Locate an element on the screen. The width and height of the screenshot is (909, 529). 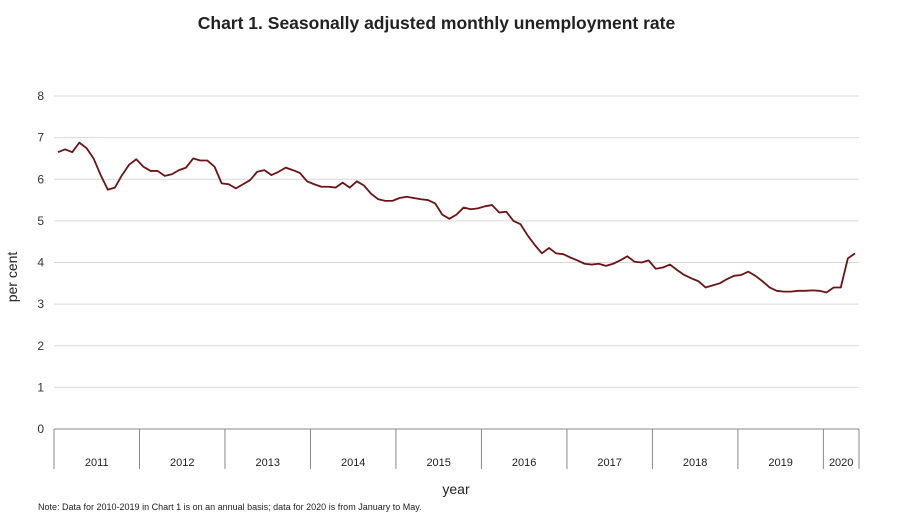
x-tick-label: 2012 is located at coordinates (182, 463).